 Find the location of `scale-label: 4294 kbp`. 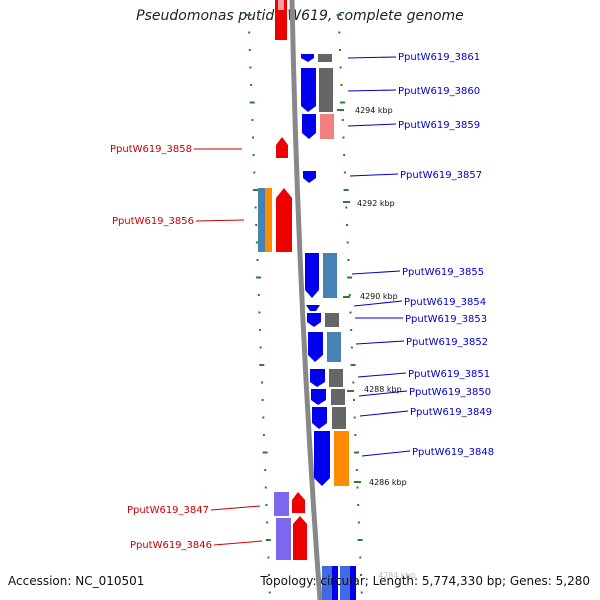

scale-label: 4294 kbp is located at coordinates (374, 110).